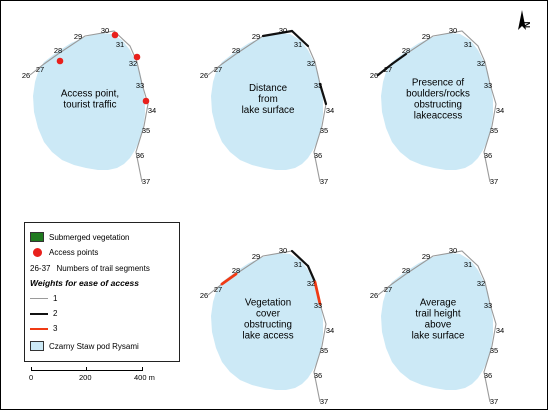  I want to click on panel-title: Average trail height above lake surface, so click(438, 320).